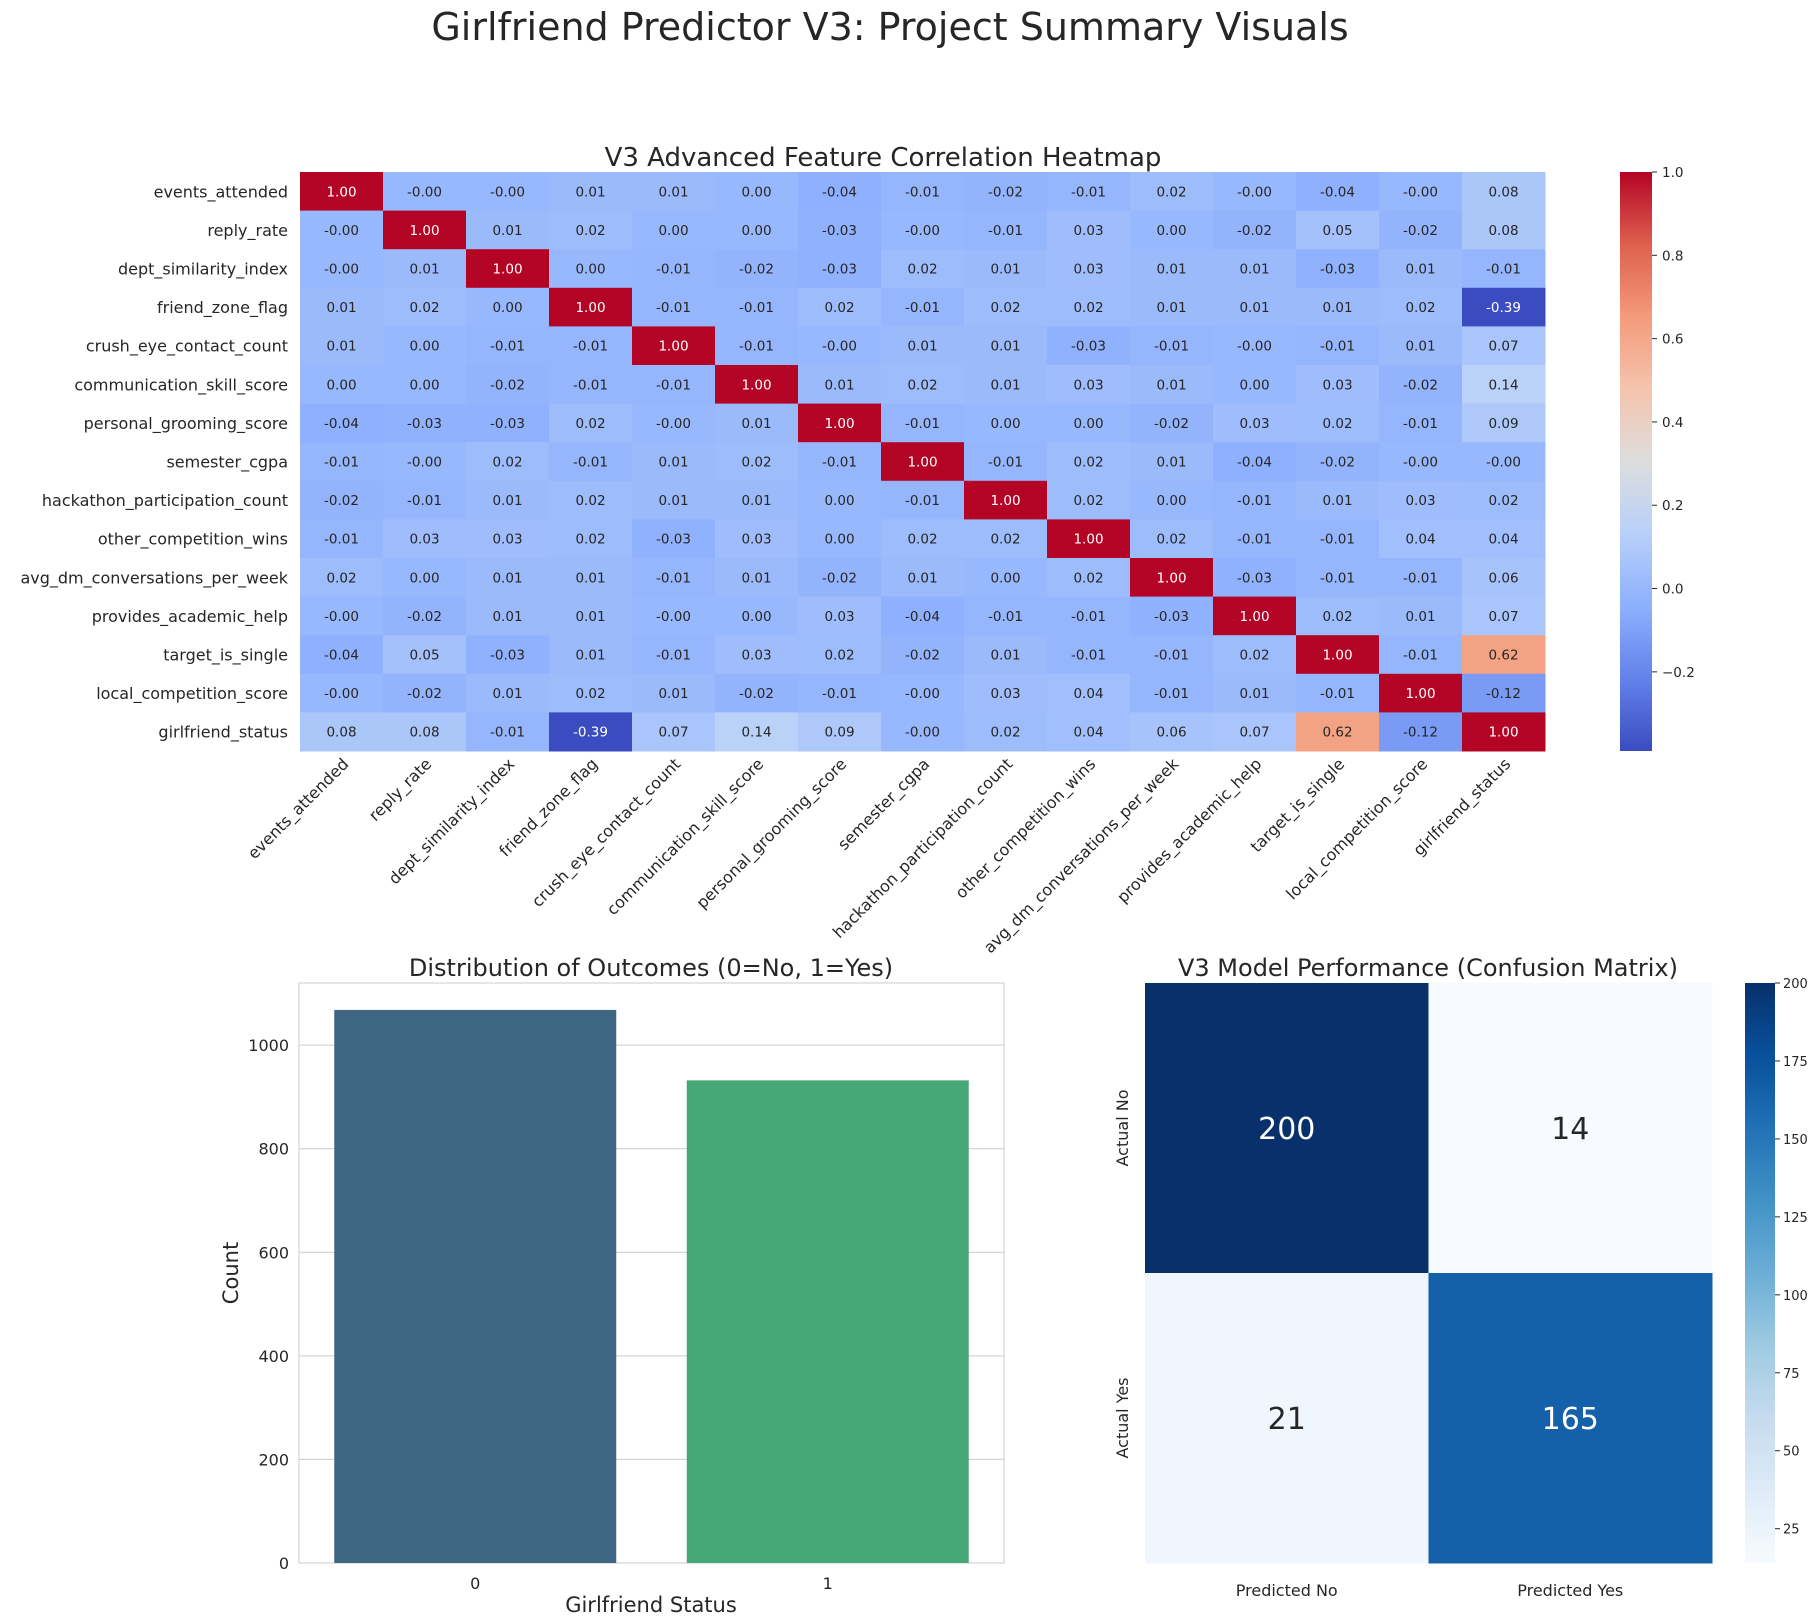 This screenshot has width=1817, height=1621. Describe the element at coordinates (923, 848) in the screenshot. I see `heatmap-column-label: hackathon_participation_count` at that location.